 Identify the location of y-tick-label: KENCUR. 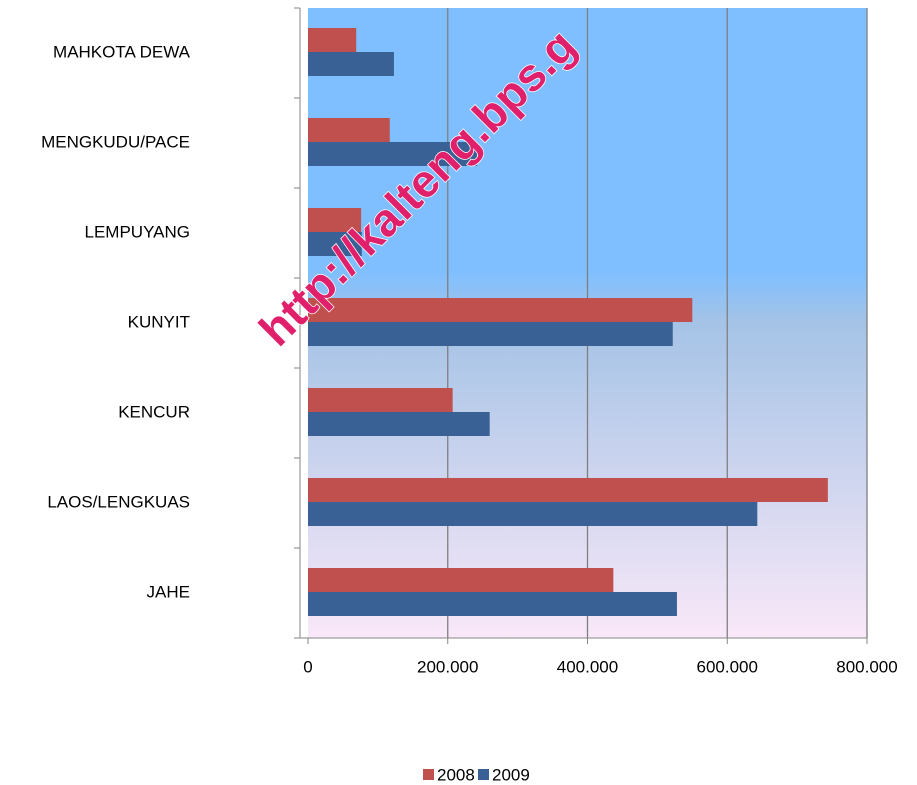
(154, 411).